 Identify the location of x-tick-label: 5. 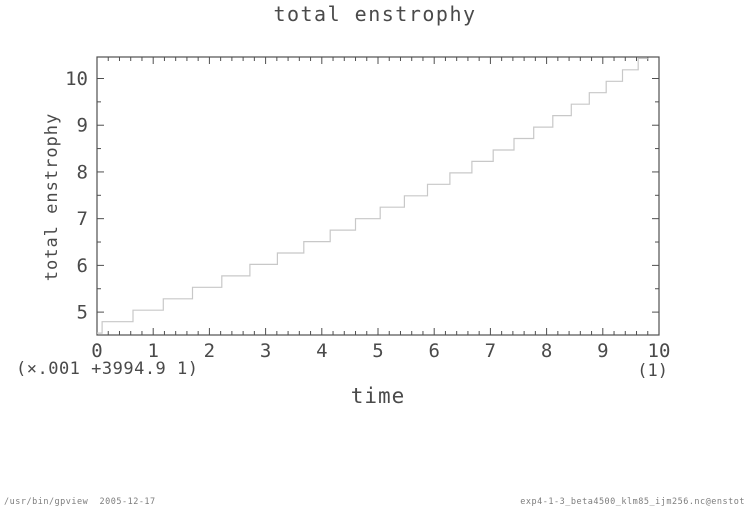
(377, 351).